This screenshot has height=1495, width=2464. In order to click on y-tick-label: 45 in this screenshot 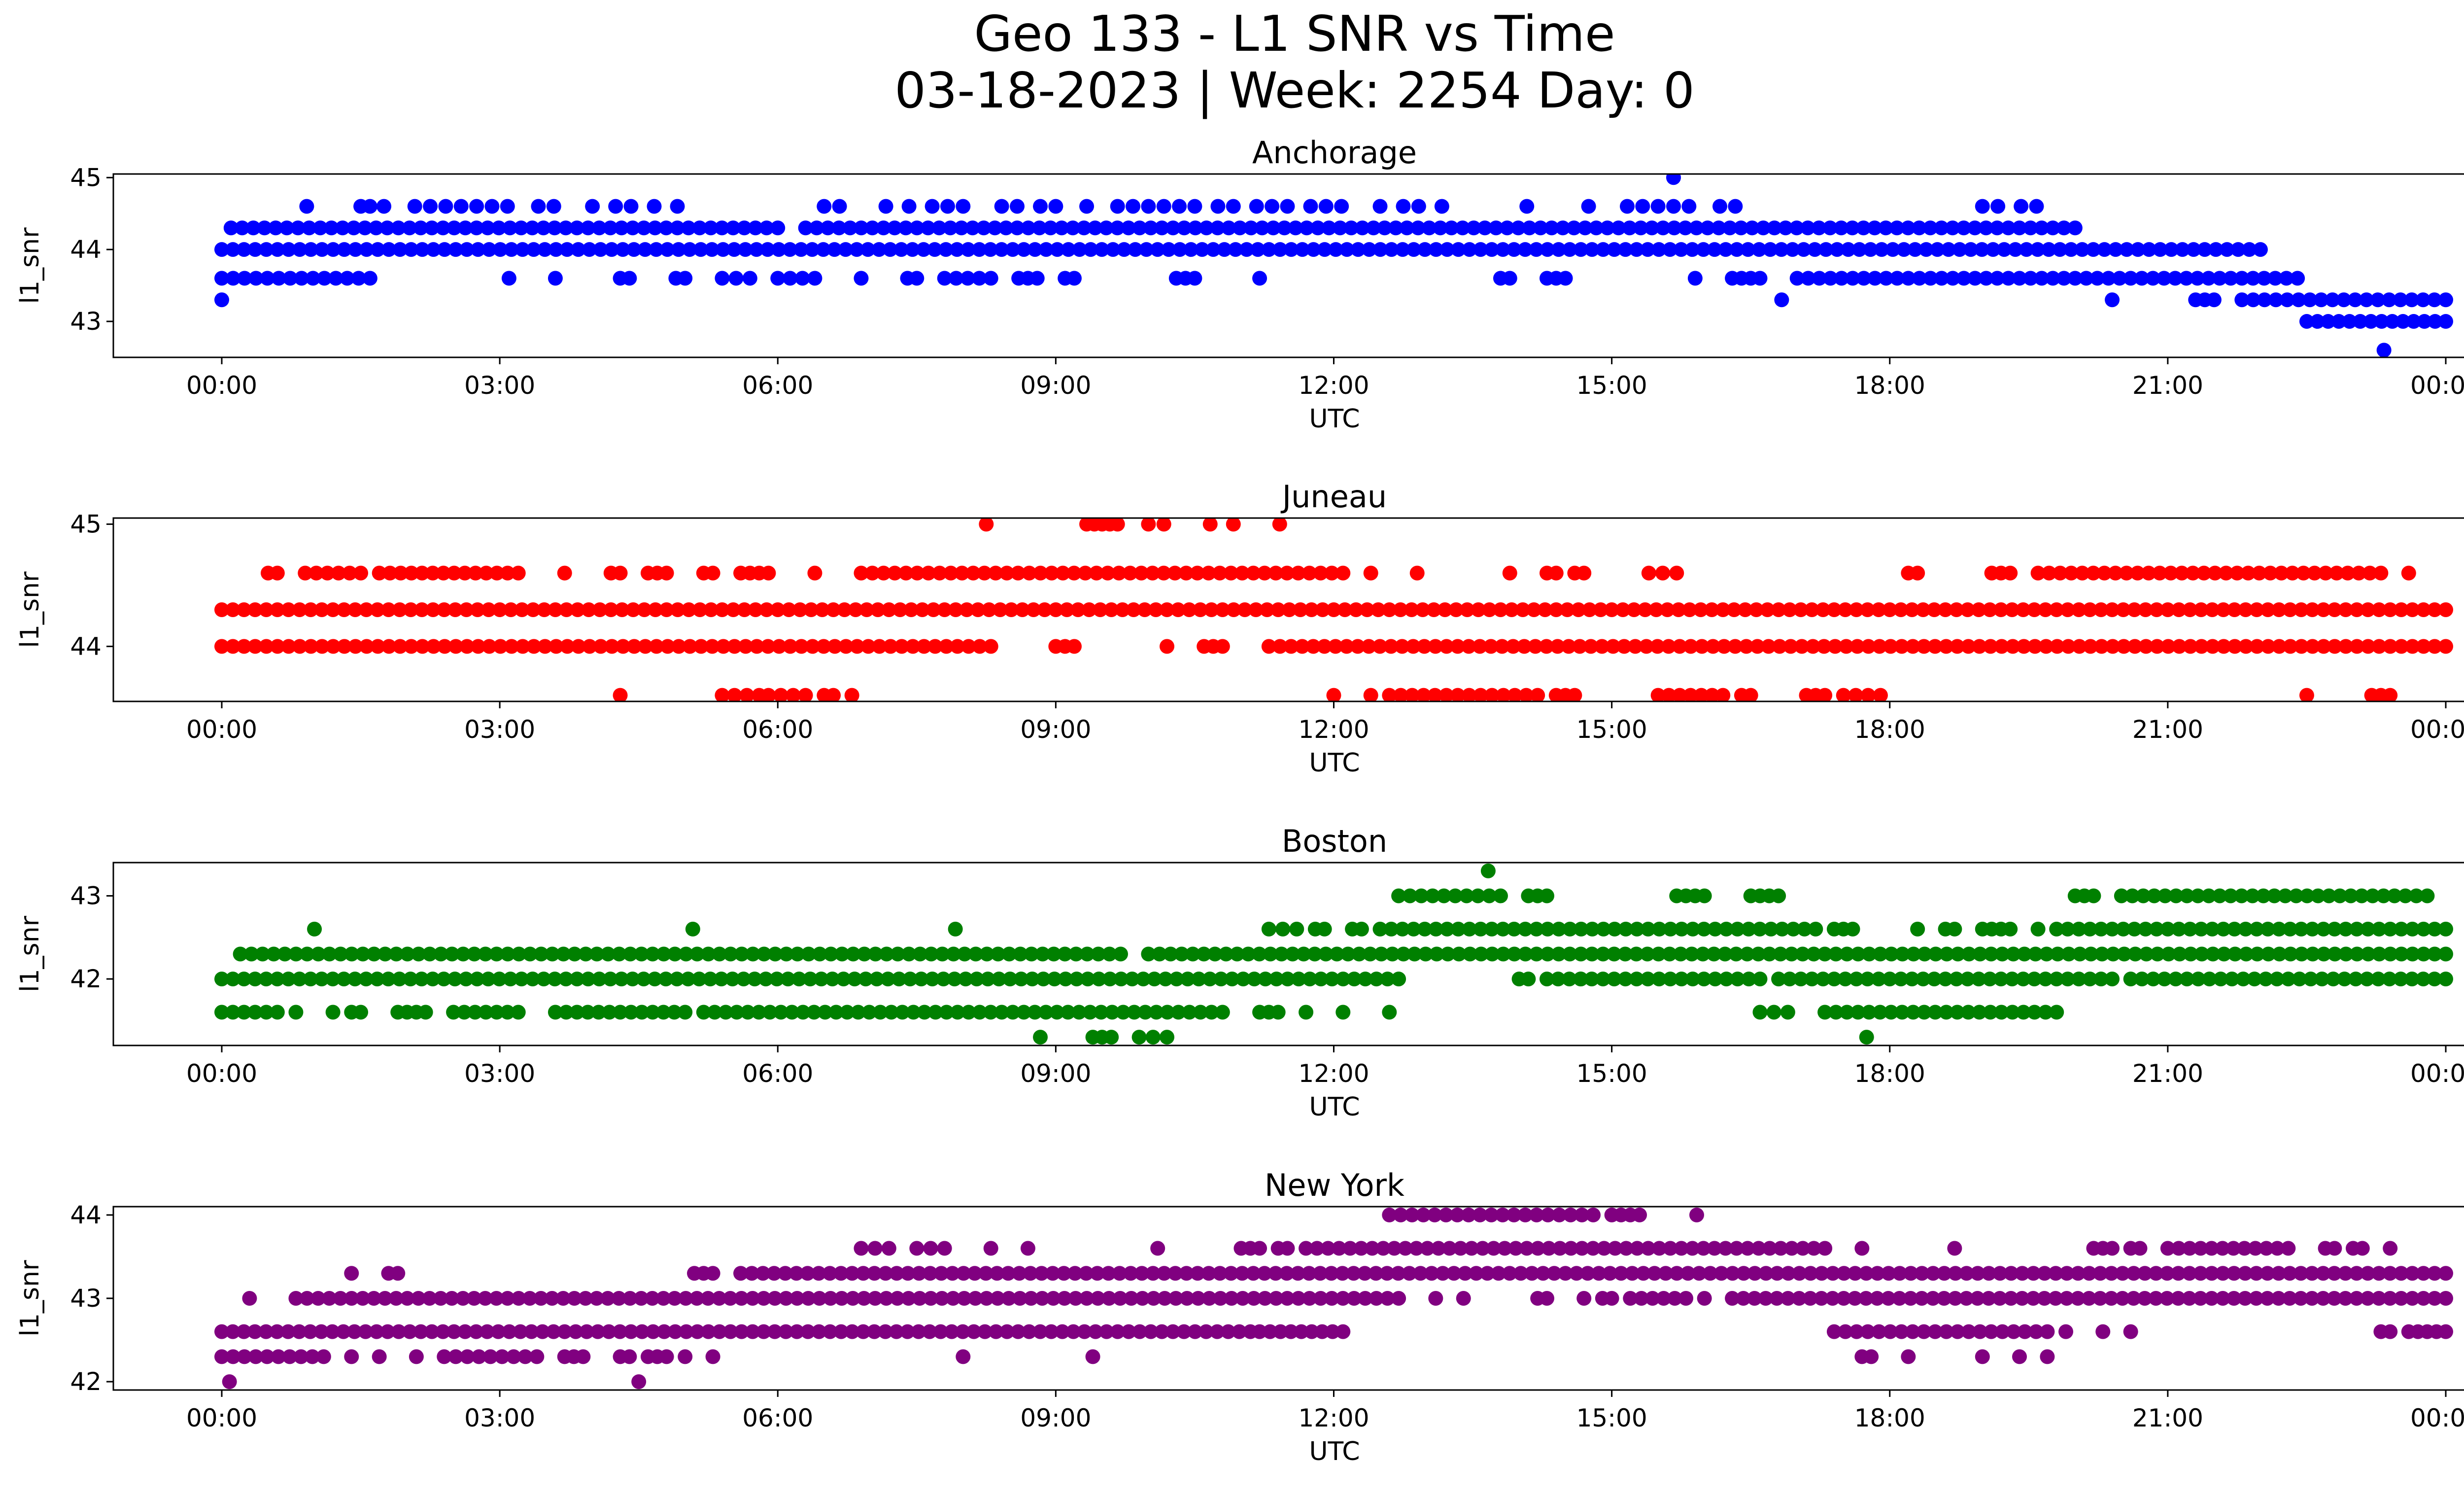, I will do `click(86, 177)`.